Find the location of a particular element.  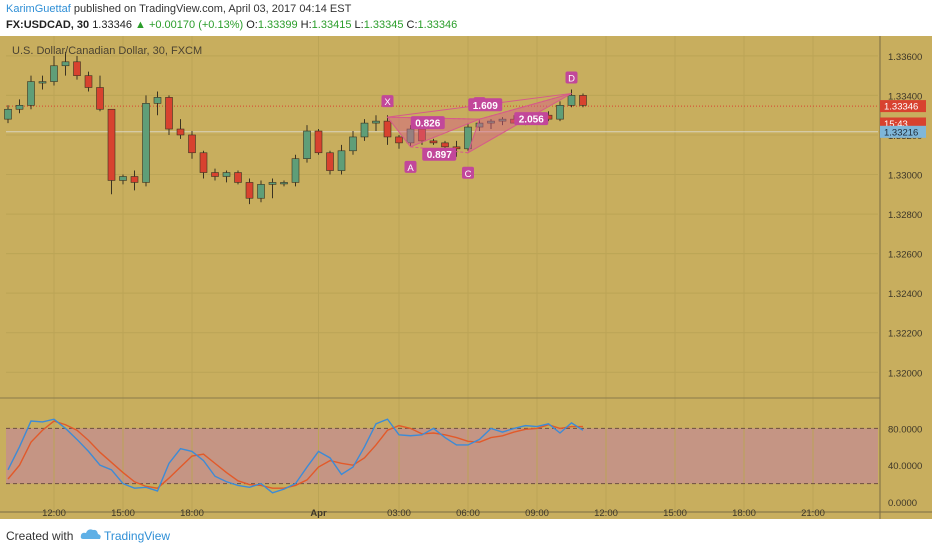

stoch-k-line is located at coordinates (295, 456).